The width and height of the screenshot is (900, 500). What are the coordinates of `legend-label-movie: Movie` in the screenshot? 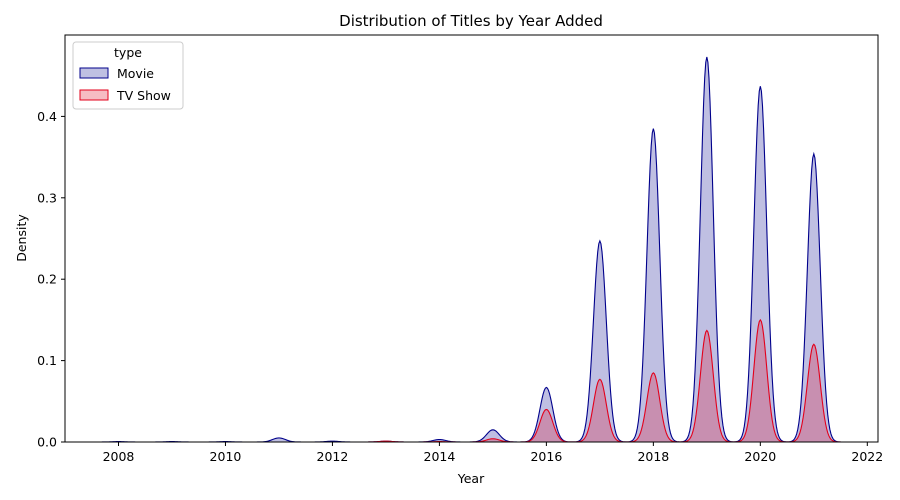 It's located at (135, 73).